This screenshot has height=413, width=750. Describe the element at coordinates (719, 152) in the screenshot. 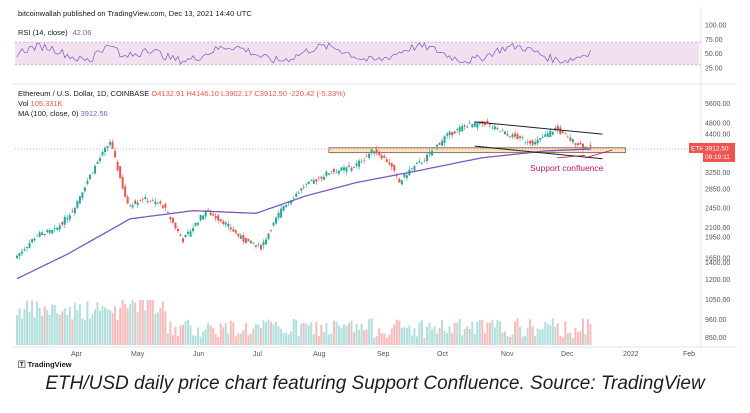

I see `price-tag-box` at that location.